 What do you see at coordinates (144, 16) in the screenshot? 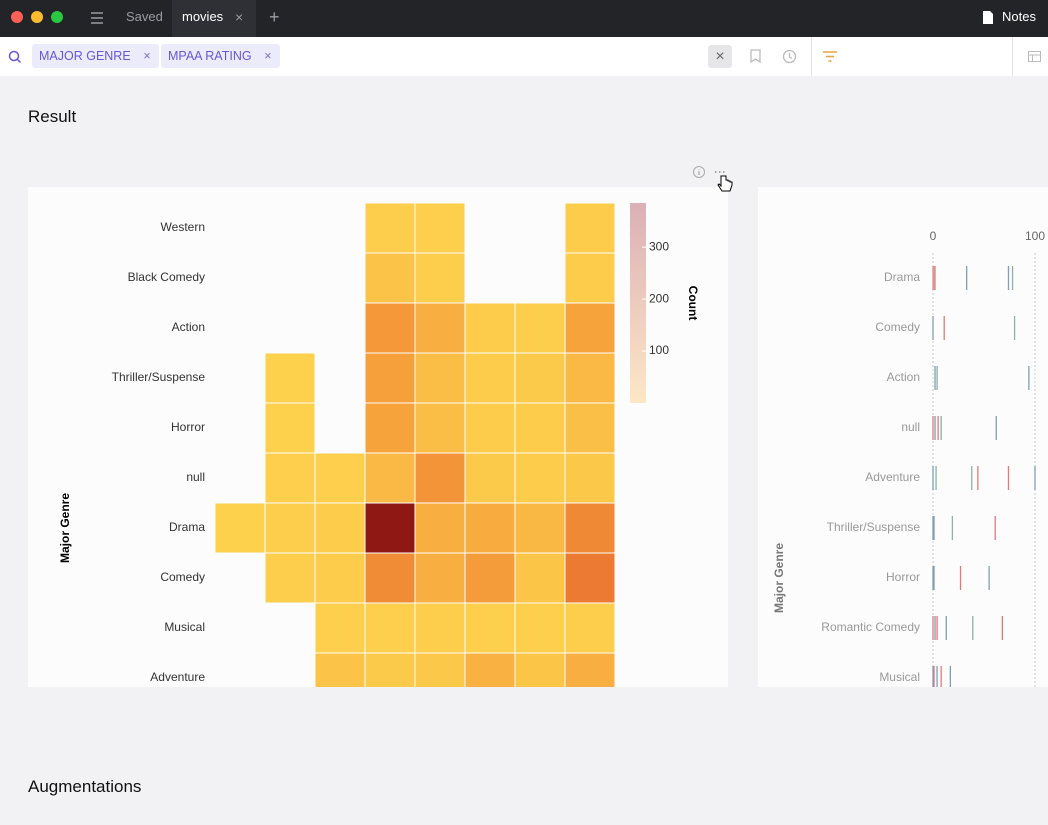
I see `tab: Saved` at bounding box center [144, 16].